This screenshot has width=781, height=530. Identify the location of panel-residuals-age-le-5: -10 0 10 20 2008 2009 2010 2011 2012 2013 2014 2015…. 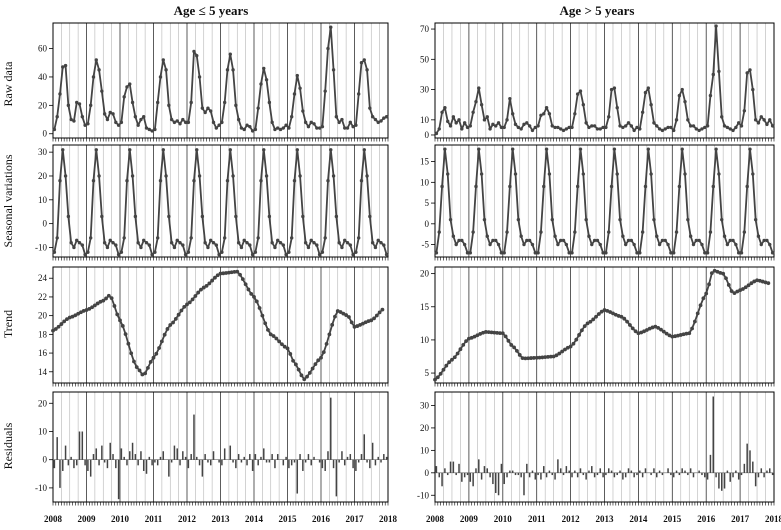
(216, 457).